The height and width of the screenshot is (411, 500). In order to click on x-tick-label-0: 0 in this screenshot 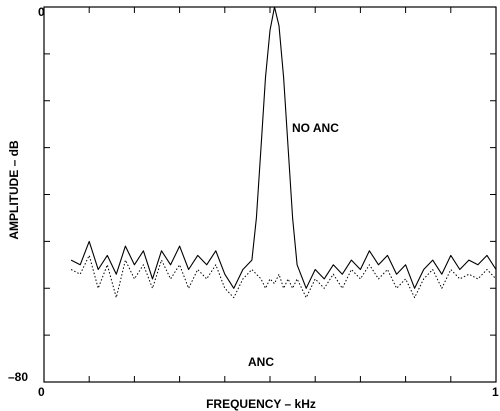, I will do `click(41, 392)`.